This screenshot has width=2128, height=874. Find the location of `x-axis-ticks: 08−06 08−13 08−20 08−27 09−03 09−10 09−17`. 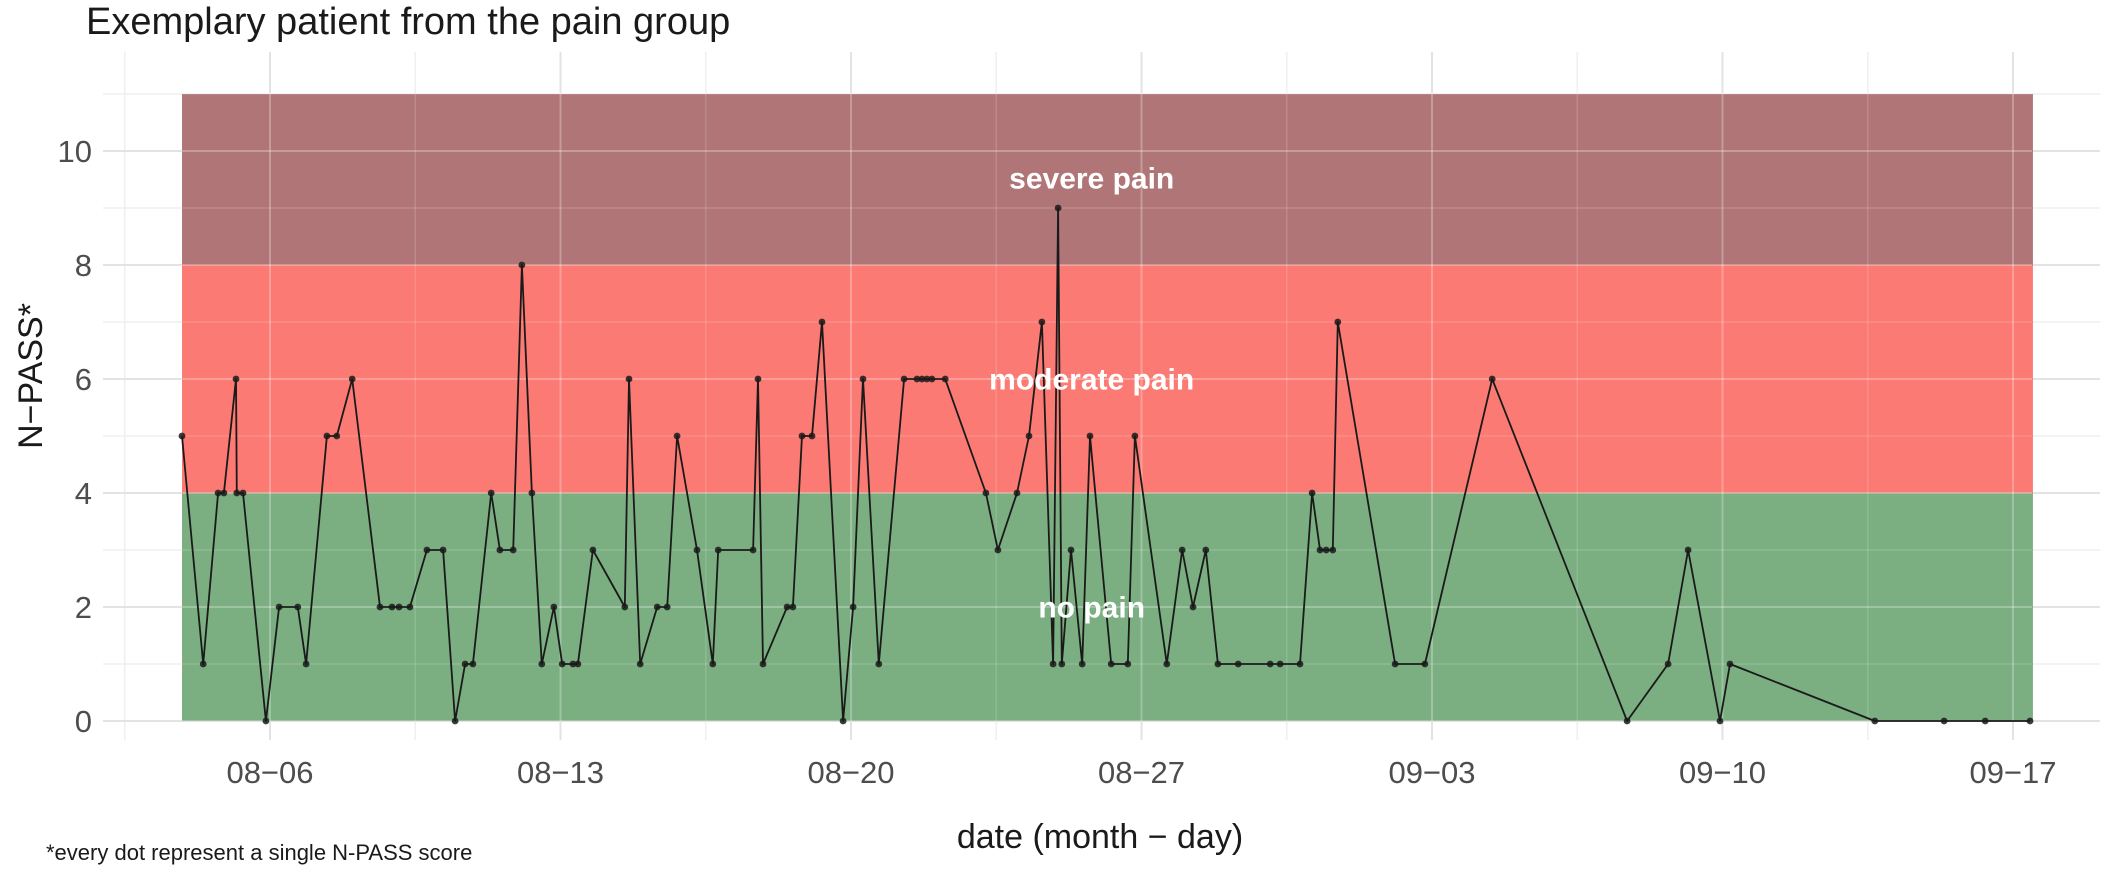

x-axis-ticks: 08−06 08−13 08−20 08−27 09−03 09−10 09−17 is located at coordinates (1141, 772).